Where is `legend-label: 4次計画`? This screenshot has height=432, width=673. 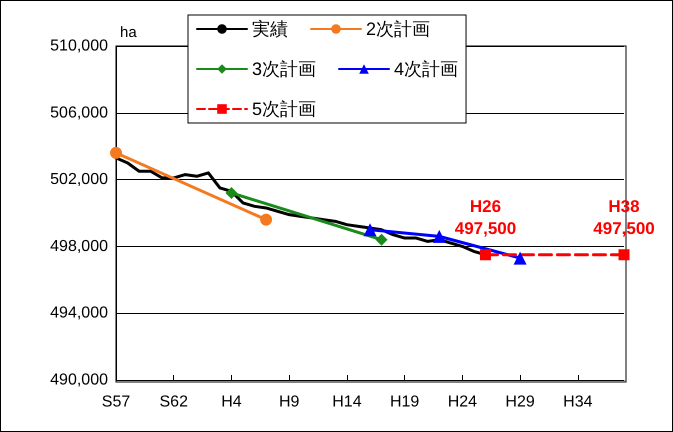
legend-label: 4次計画 is located at coordinates (426, 69).